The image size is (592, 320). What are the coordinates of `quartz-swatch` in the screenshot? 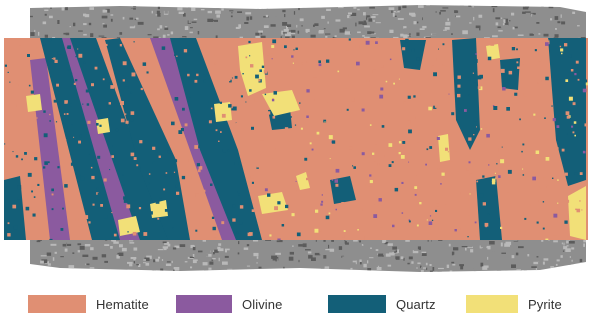 It's located at (357, 304).